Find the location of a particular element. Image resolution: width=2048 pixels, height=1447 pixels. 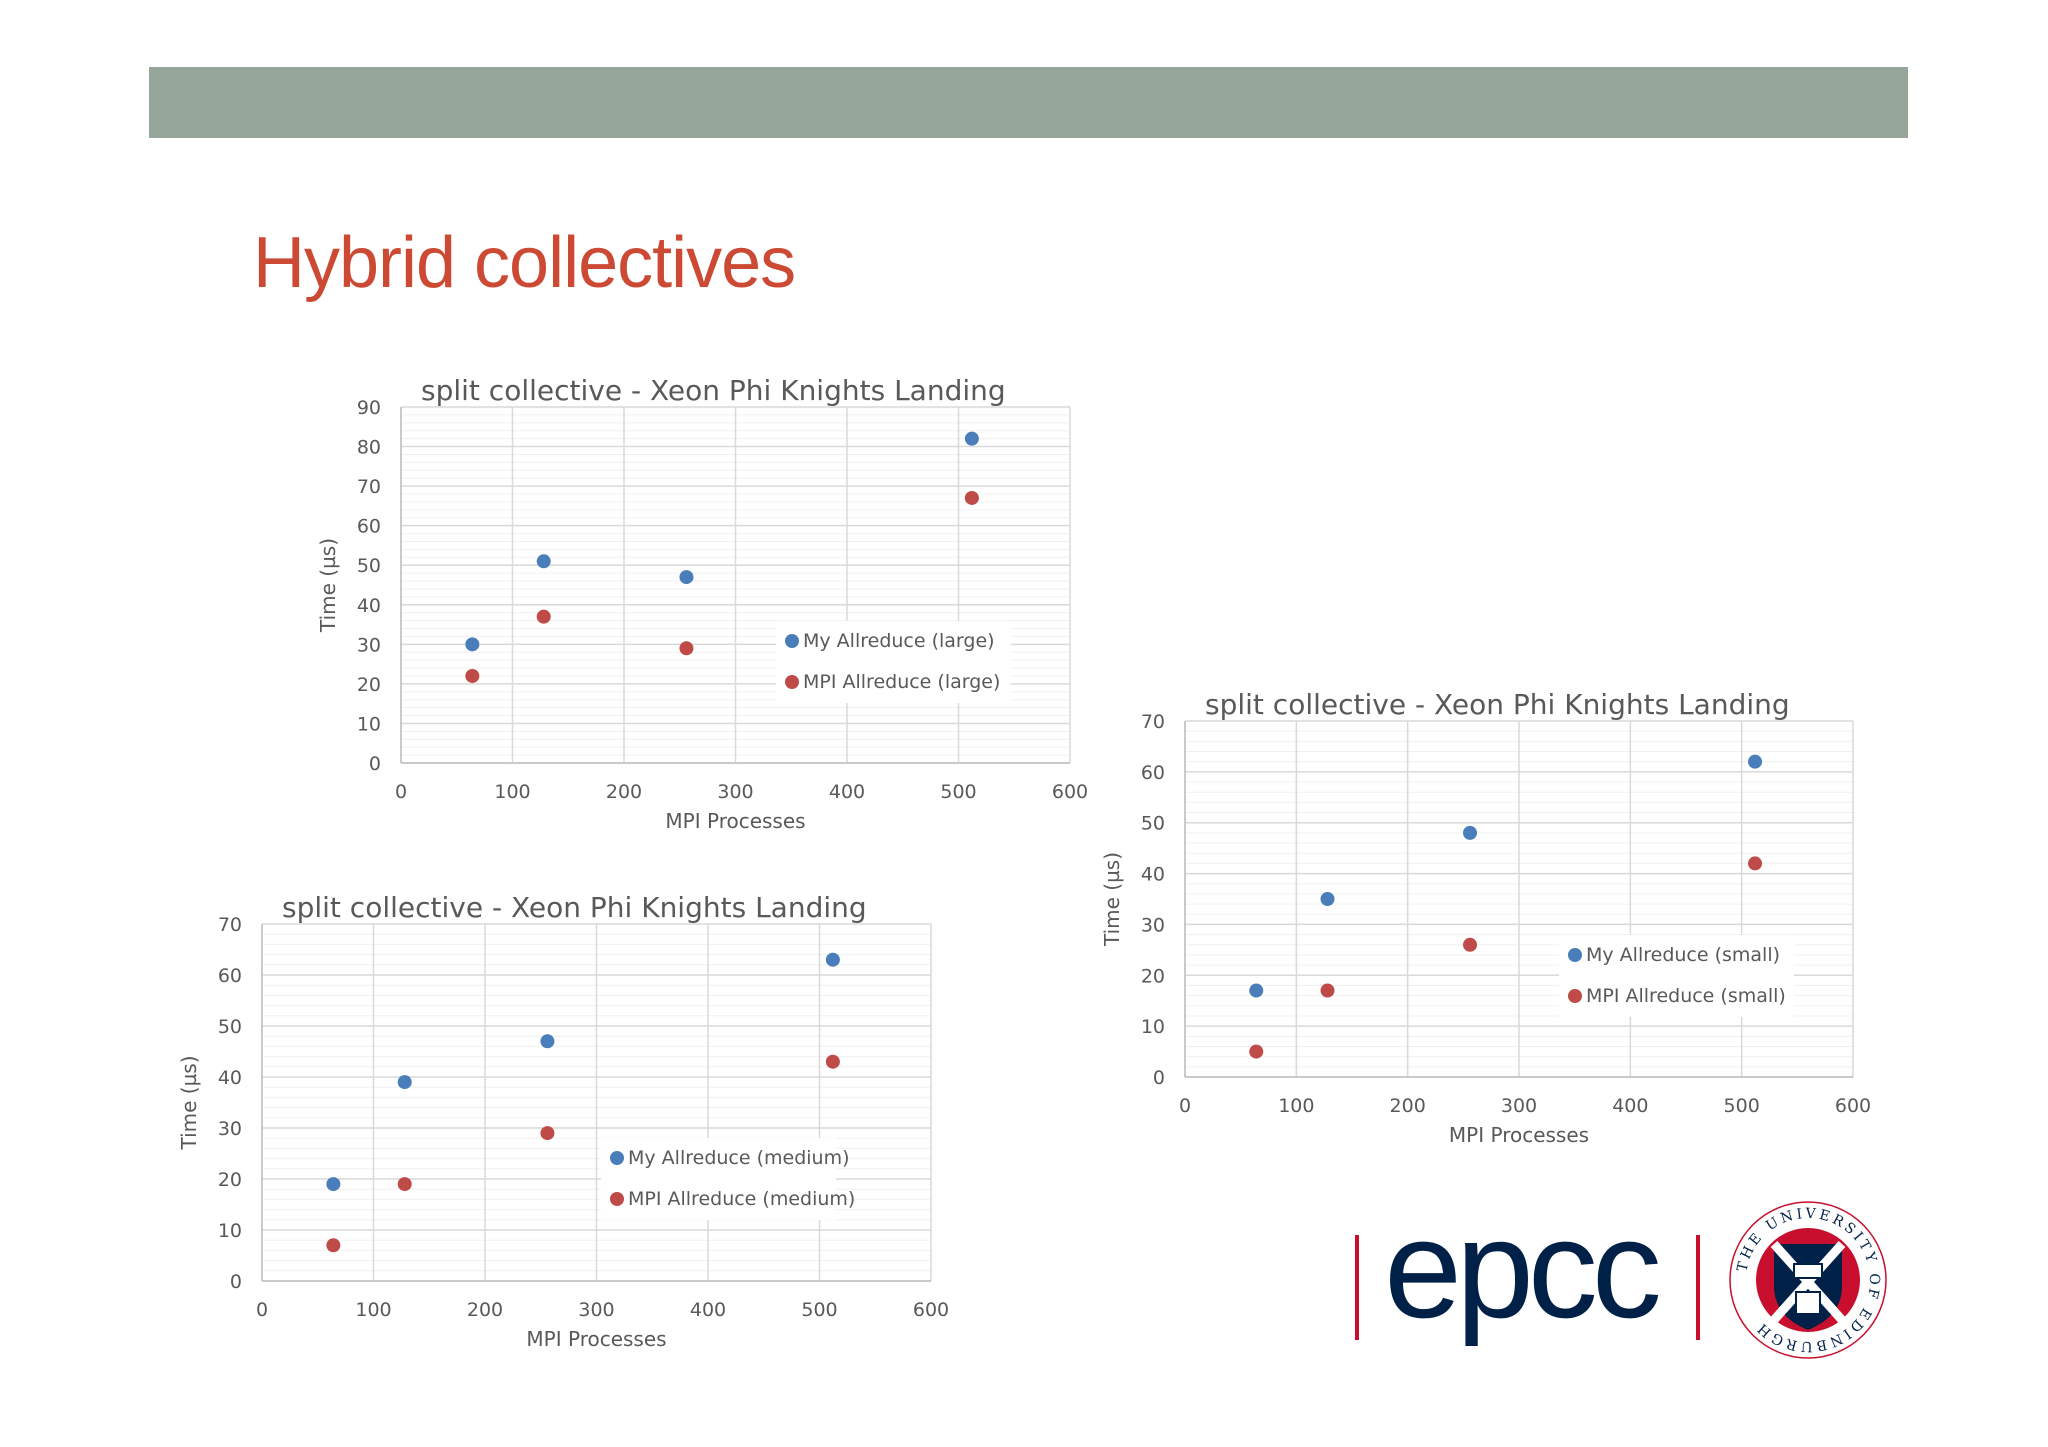

logo-rule-left is located at coordinates (1357, 1287).